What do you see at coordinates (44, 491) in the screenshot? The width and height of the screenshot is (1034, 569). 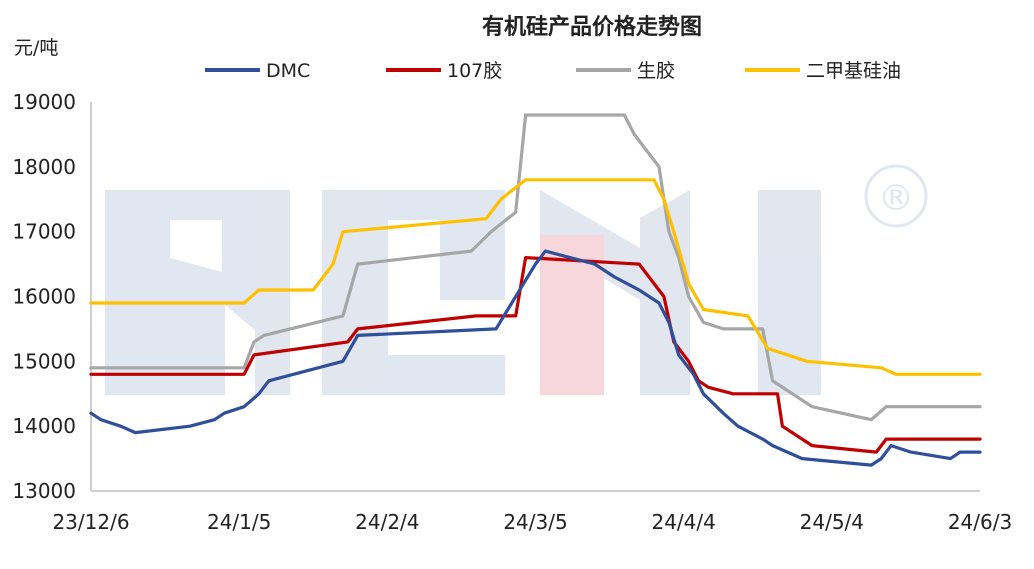 I see `y-tick-label: 13000` at bounding box center [44, 491].